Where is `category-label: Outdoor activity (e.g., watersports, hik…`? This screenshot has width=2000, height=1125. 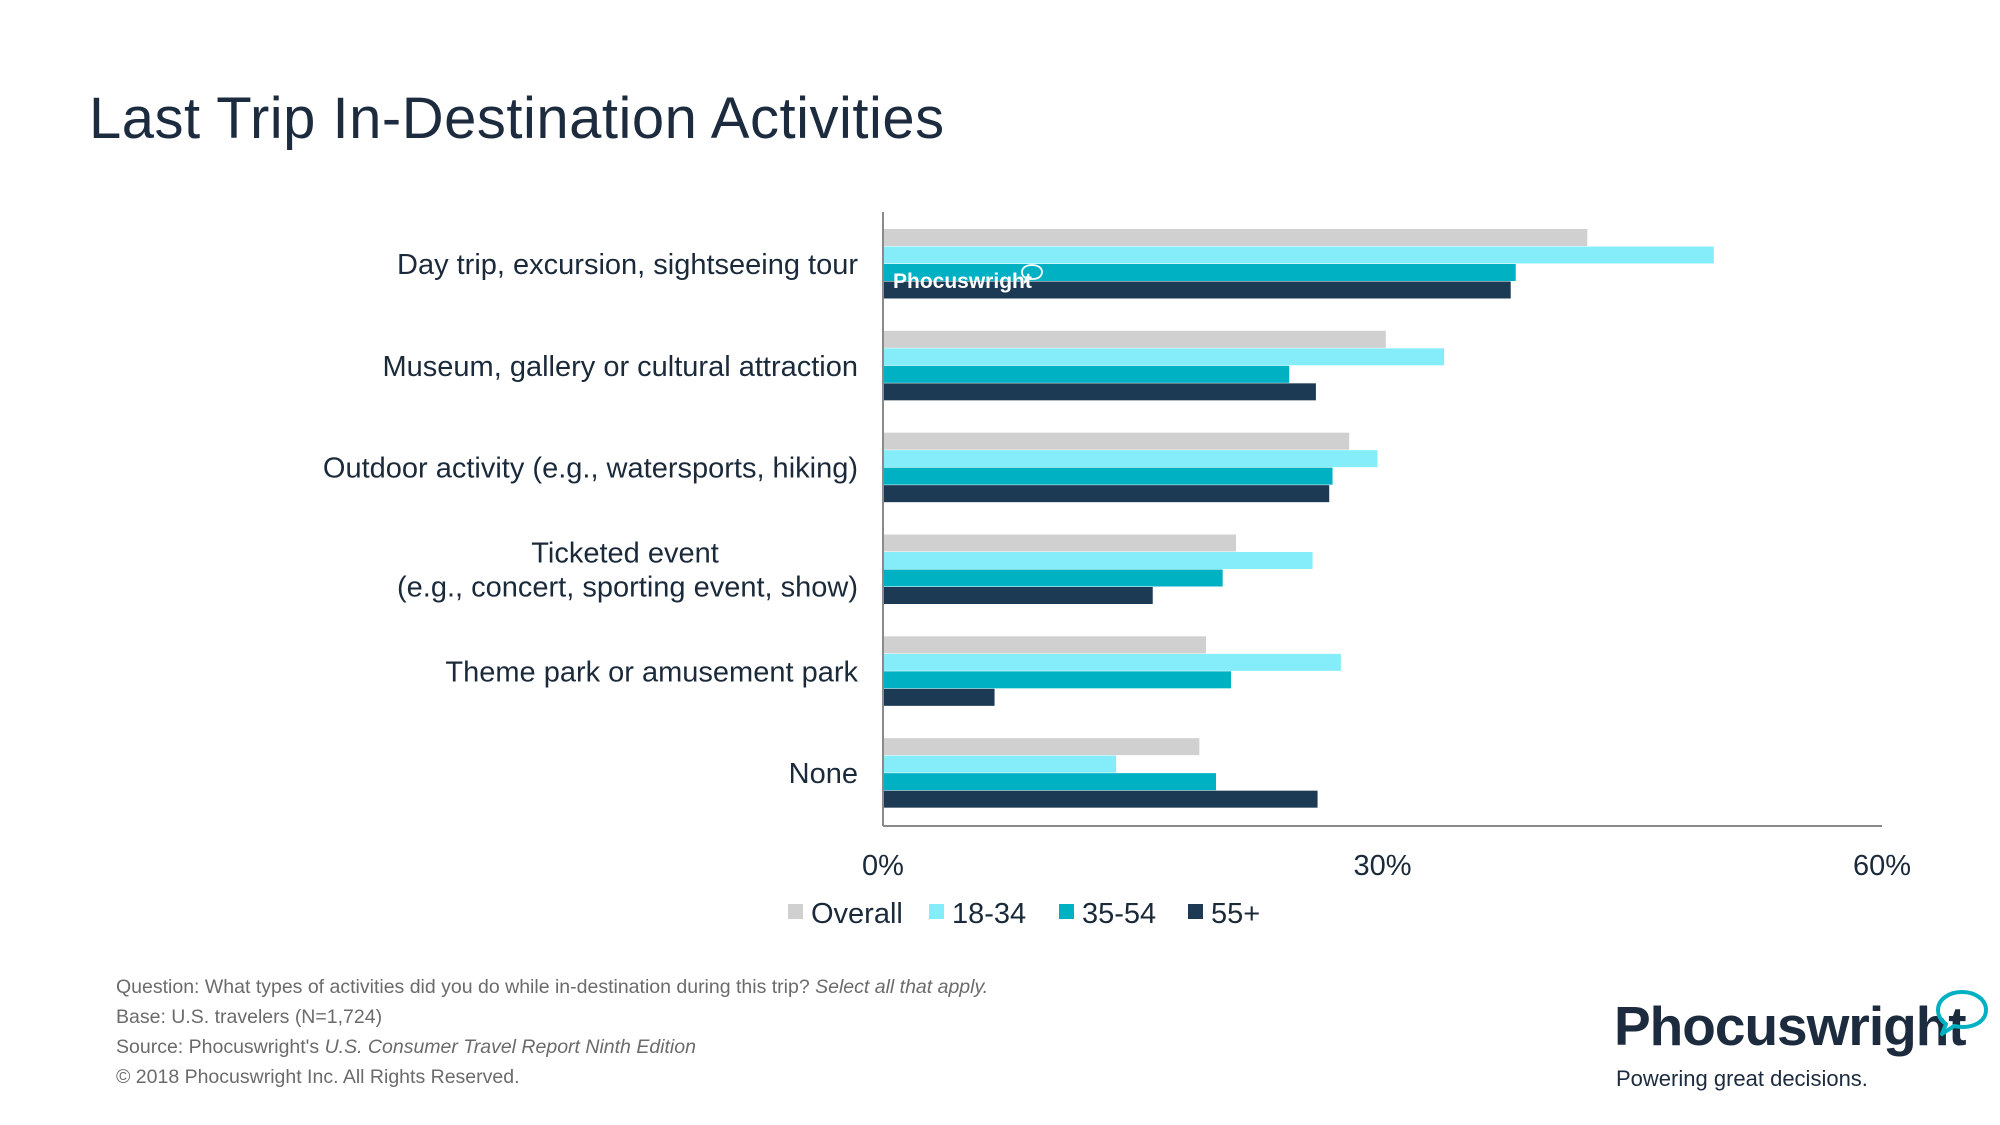 category-label: Outdoor activity (e.g., watersports, hik… is located at coordinates (590, 469).